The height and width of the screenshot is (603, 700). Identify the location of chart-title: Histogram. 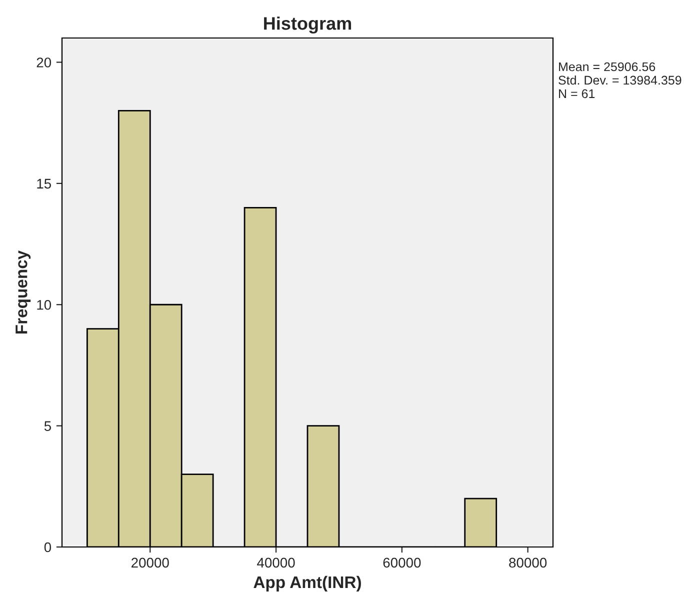
(308, 25).